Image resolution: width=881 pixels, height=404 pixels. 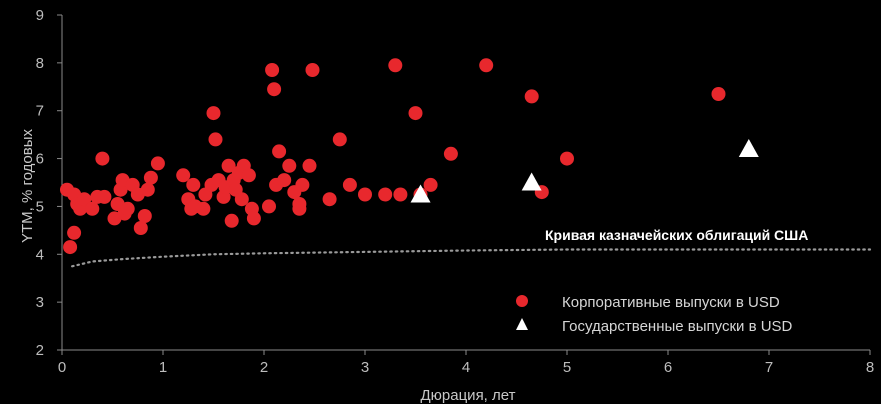 What do you see at coordinates (264, 367) in the screenshot?
I see `x-tick-label: 2` at bounding box center [264, 367].